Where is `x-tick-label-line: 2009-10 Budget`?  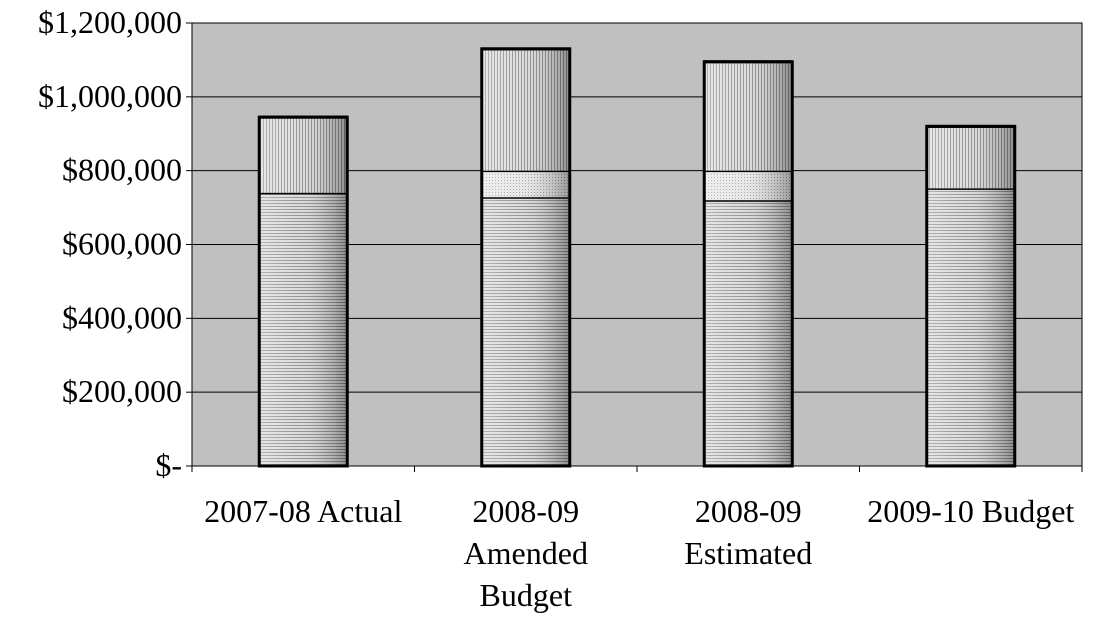
x-tick-label-line: 2009-10 Budget is located at coordinates (970, 511).